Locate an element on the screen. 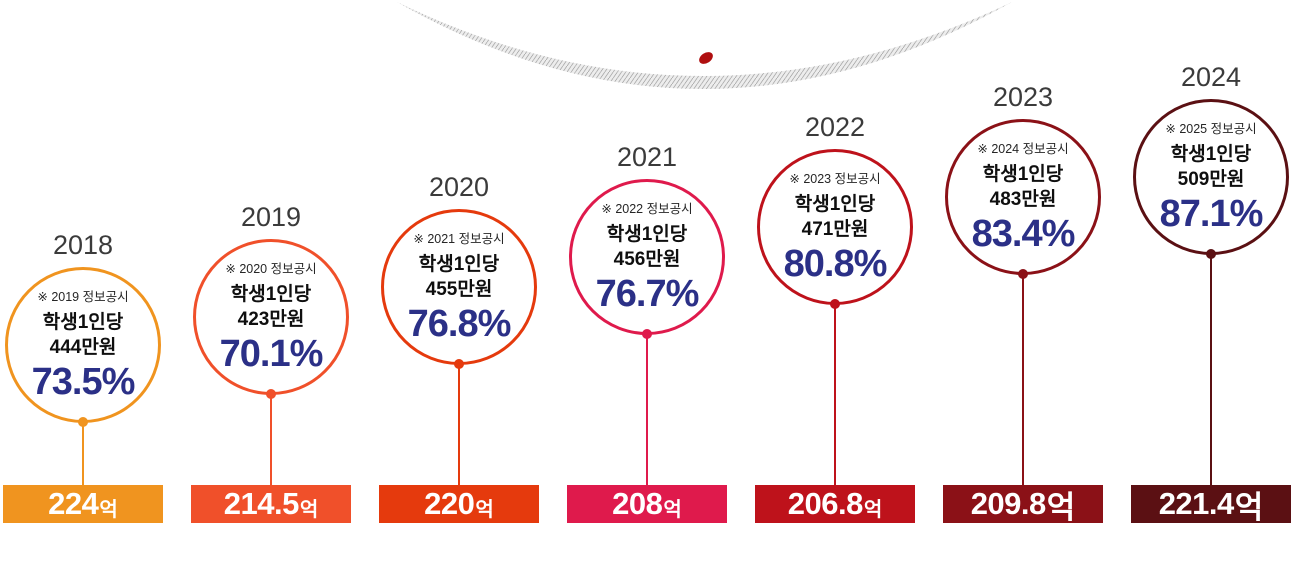 Image resolution: width=1294 pixels, height=565 pixels. year-label: 2018 is located at coordinates (83, 245).